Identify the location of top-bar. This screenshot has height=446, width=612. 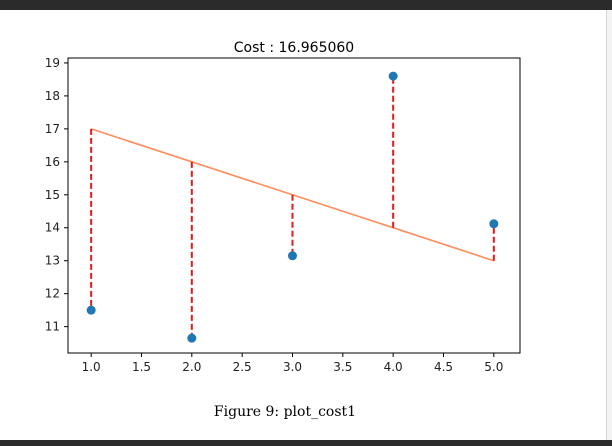
(306, 5).